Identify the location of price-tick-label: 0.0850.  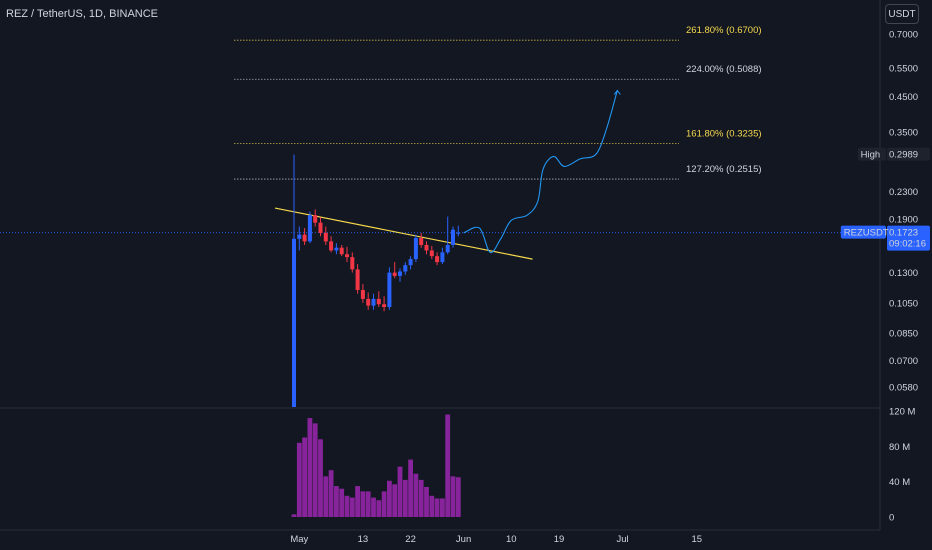
(903, 333).